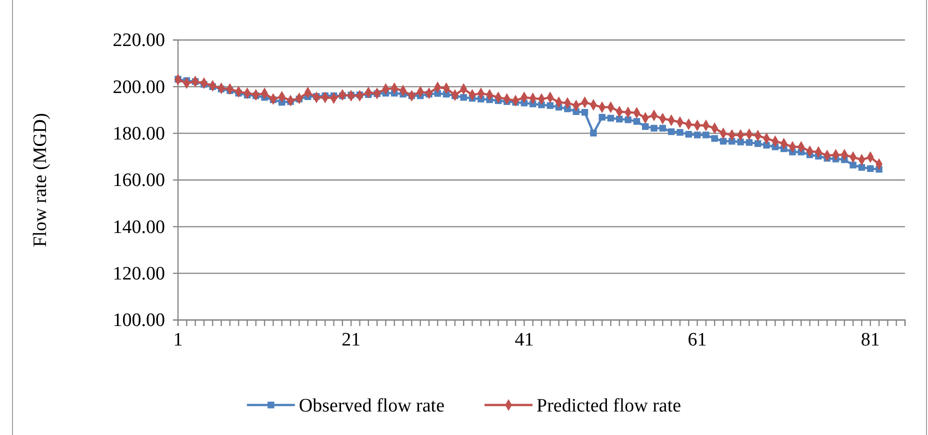 This screenshot has height=435, width=928. Describe the element at coordinates (138, 227) in the screenshot. I see `y-tick-label: 140.00` at that location.